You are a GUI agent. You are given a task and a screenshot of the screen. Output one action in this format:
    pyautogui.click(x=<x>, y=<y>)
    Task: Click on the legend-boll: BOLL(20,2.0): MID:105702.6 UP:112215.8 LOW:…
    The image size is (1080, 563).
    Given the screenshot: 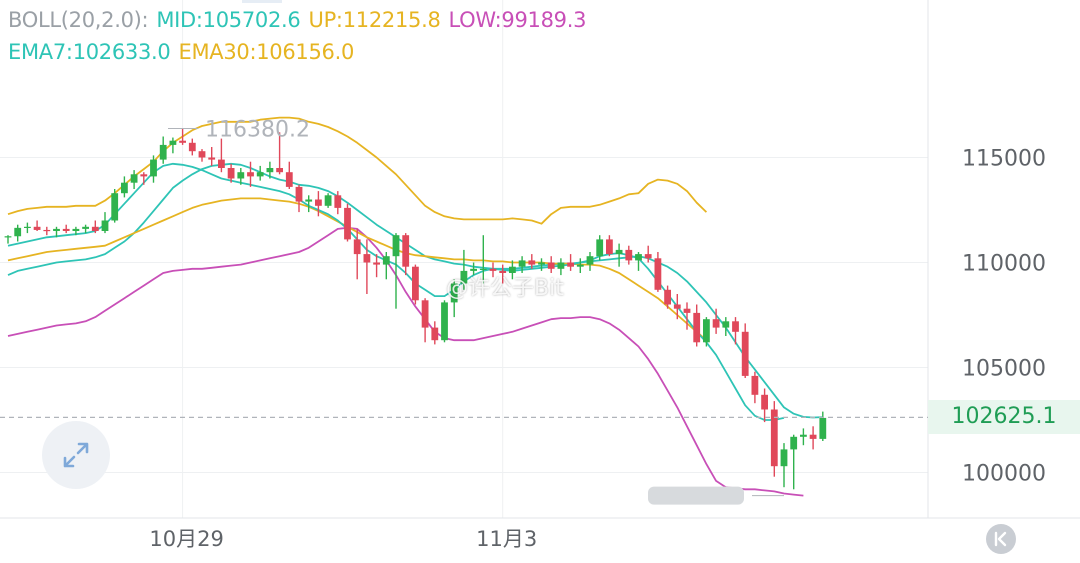 What is the action you would take?
    pyautogui.click(x=301, y=20)
    